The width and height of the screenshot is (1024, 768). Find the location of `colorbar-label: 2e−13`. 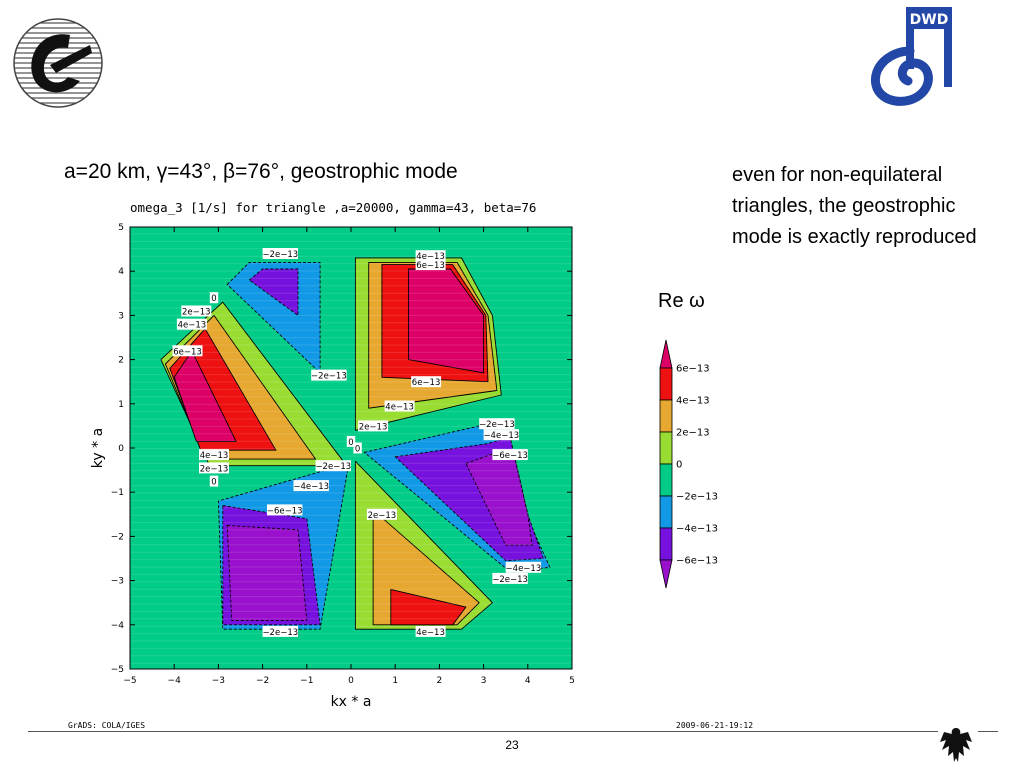

colorbar-label: 2e−13 is located at coordinates (693, 433).